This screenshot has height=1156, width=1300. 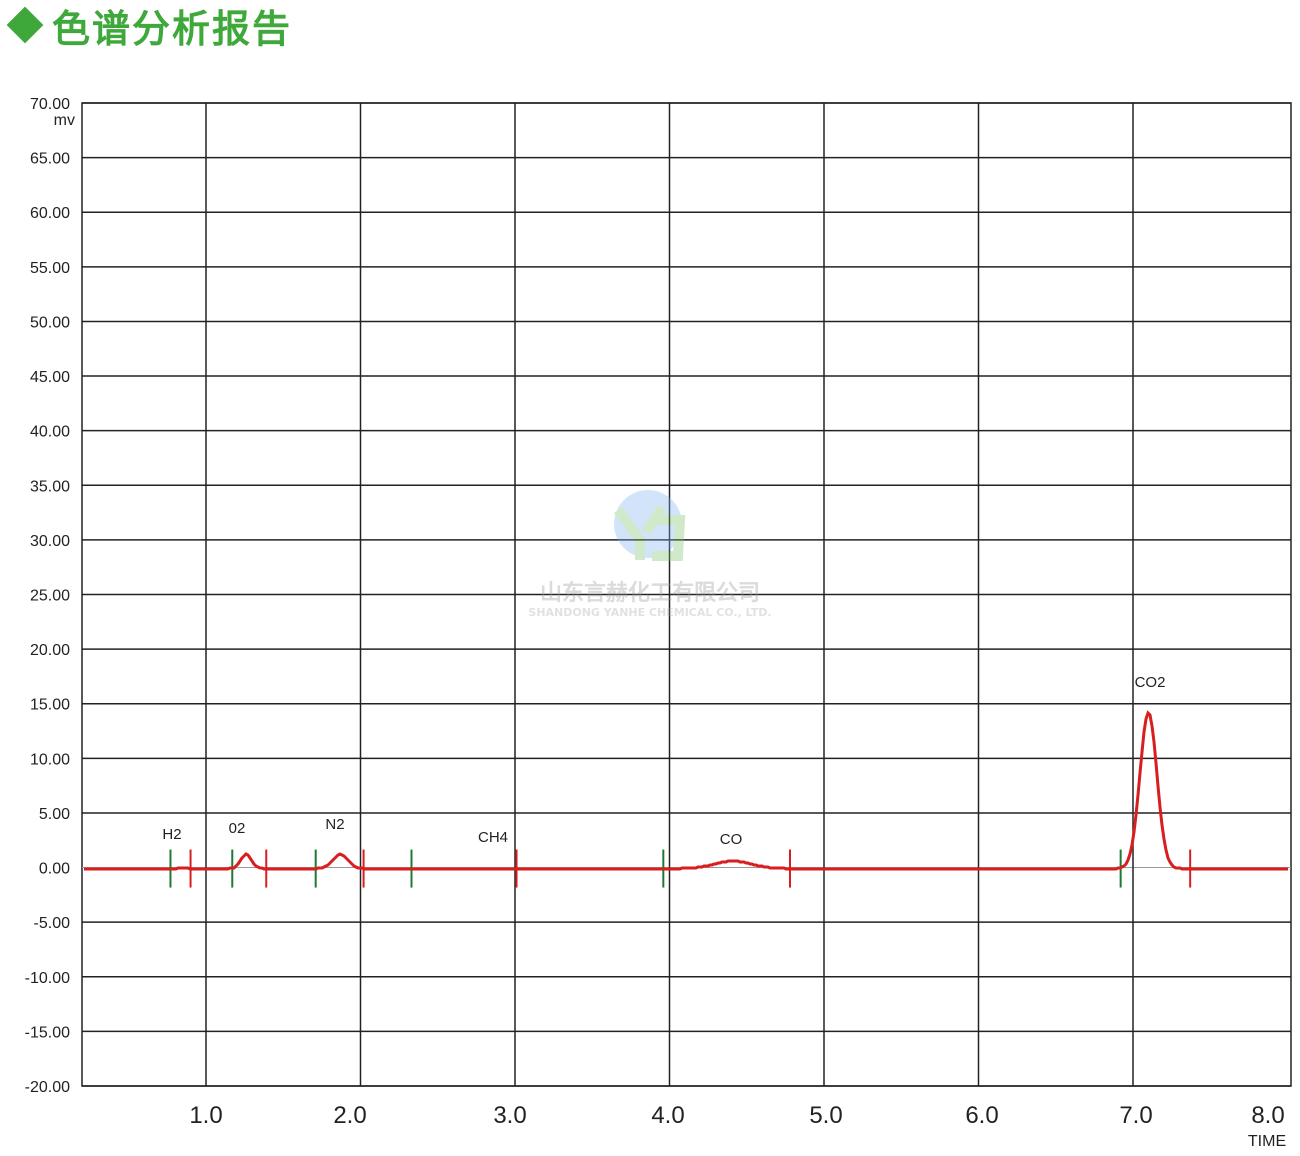 What do you see at coordinates (47, 978) in the screenshot?
I see `y-tick-label: -10.00` at bounding box center [47, 978].